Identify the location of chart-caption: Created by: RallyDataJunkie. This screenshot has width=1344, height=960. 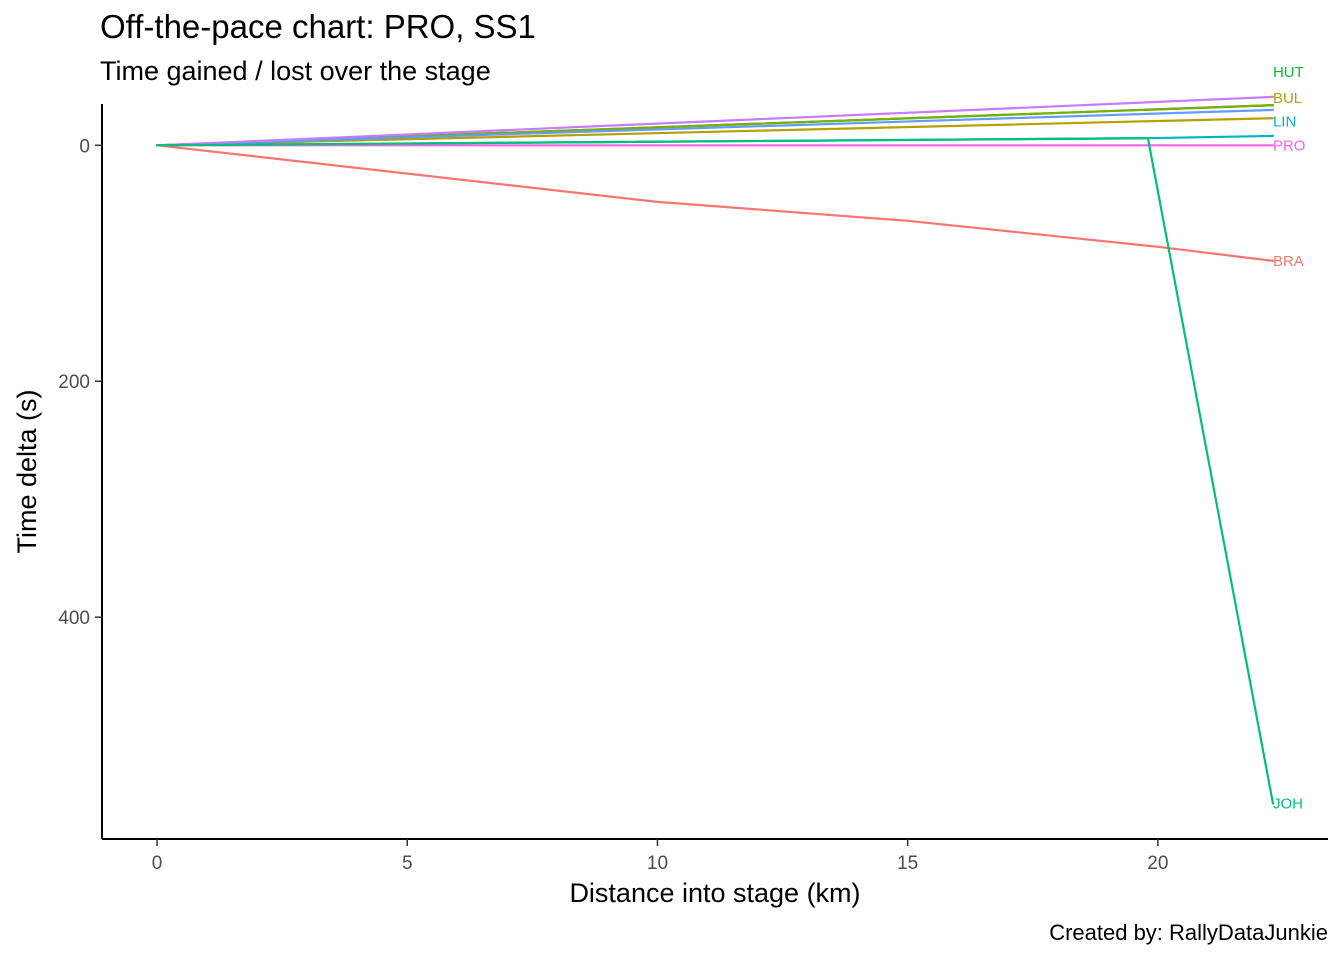
(1188, 932).